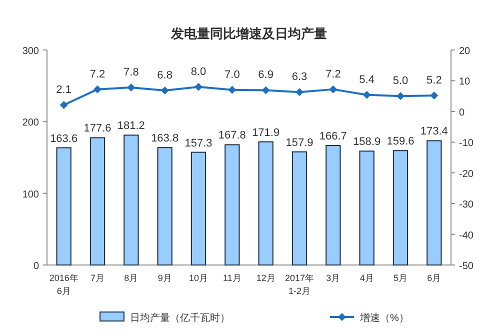 Image resolution: width=498 pixels, height=336 pixels. What do you see at coordinates (466, 266) in the screenshot?
I see `y2-tick-label: -50` at bounding box center [466, 266].